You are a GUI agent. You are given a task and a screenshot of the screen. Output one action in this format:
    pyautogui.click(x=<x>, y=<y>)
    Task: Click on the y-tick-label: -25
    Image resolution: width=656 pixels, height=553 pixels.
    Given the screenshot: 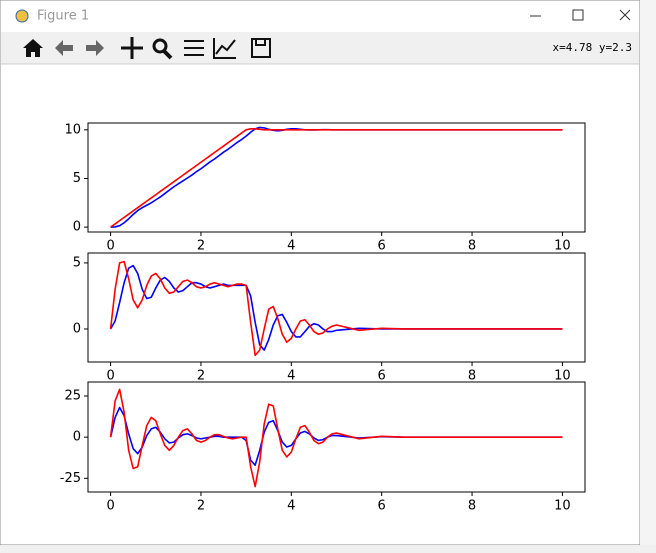 What is the action you would take?
    pyautogui.click(x=70, y=478)
    